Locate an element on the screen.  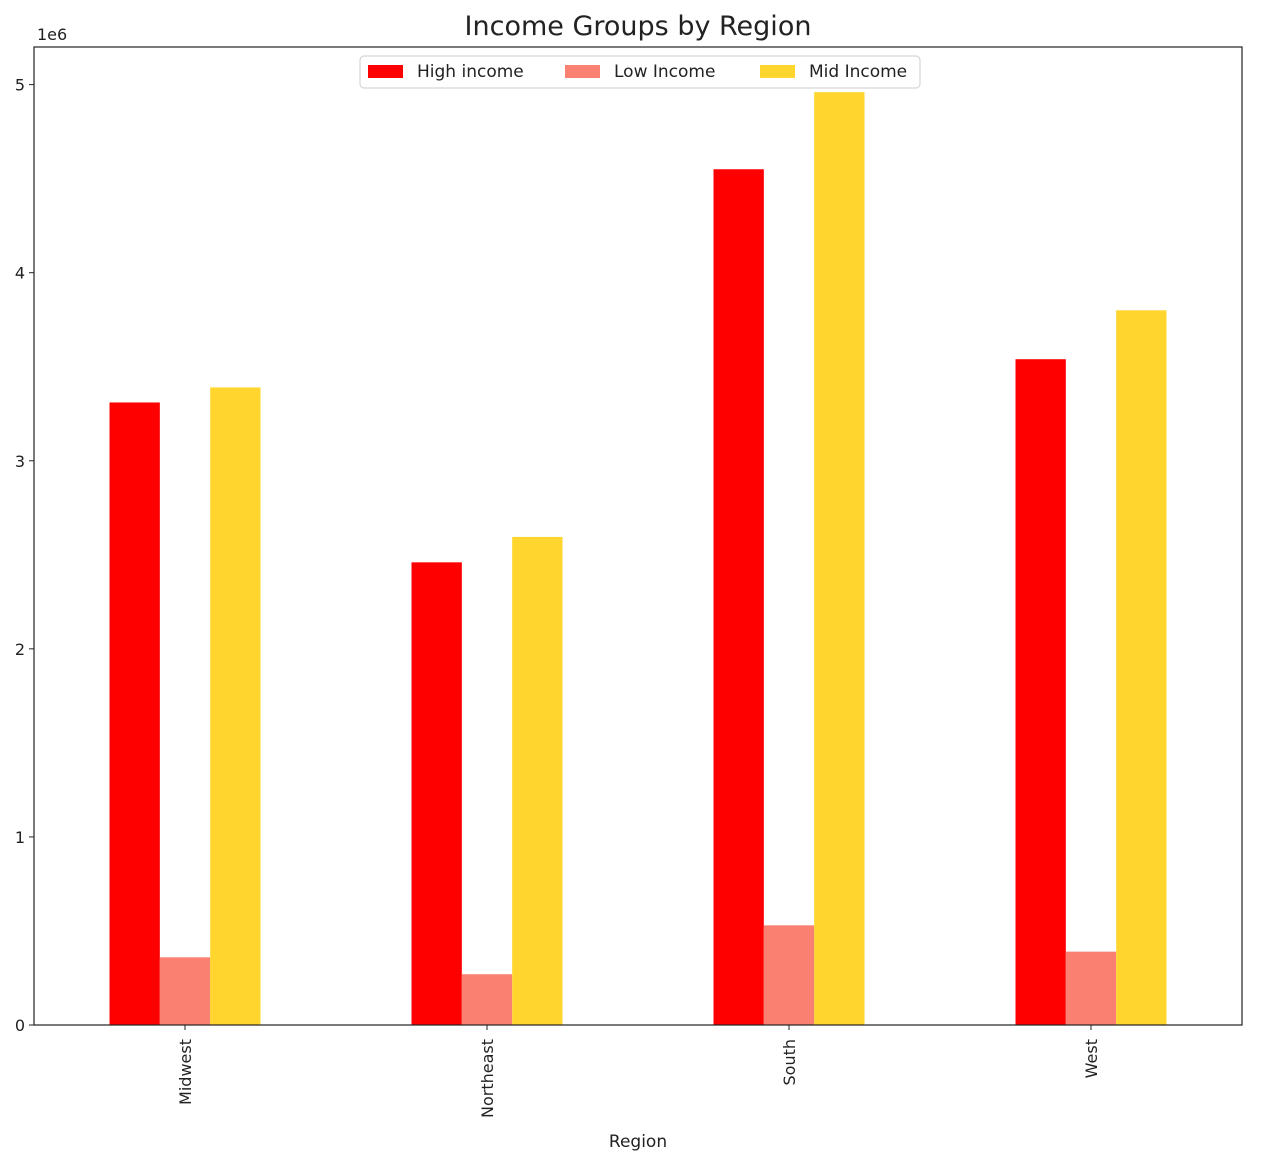
legend-swatch-mid-income is located at coordinates (777, 71).